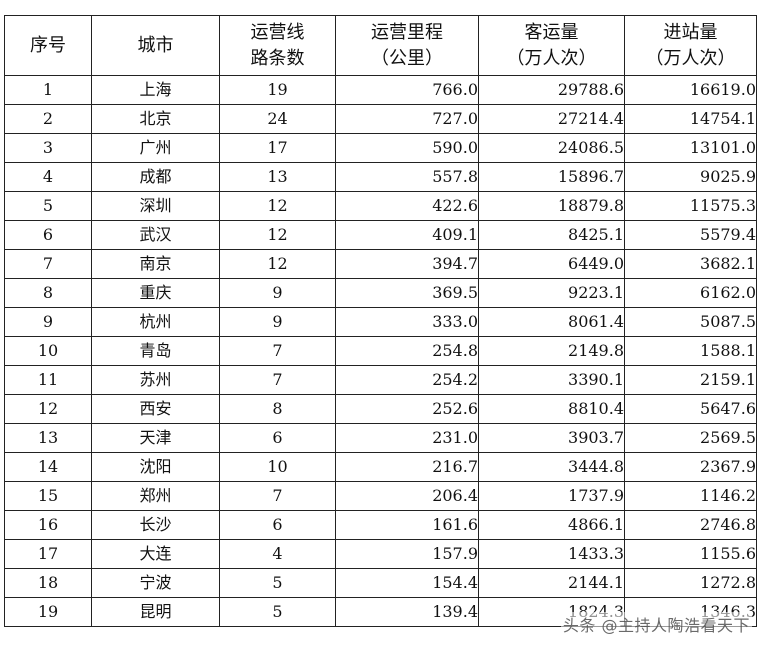 Image resolution: width=760 pixels, height=651 pixels. I want to click on cell-index: 15, so click(48, 496).